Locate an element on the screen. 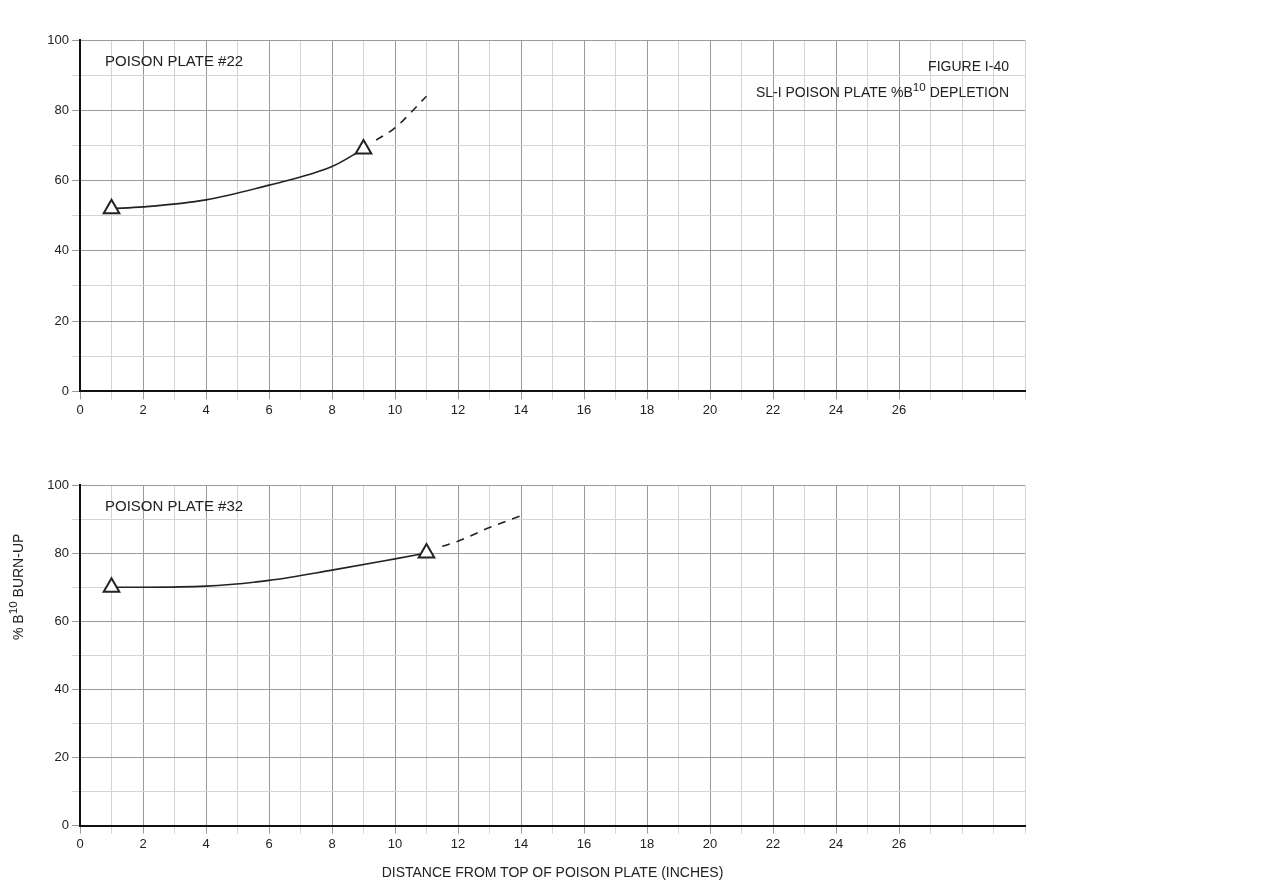 This screenshot has height=890, width=1279. annotation: POISON PLATE #32 is located at coordinates (174, 506).